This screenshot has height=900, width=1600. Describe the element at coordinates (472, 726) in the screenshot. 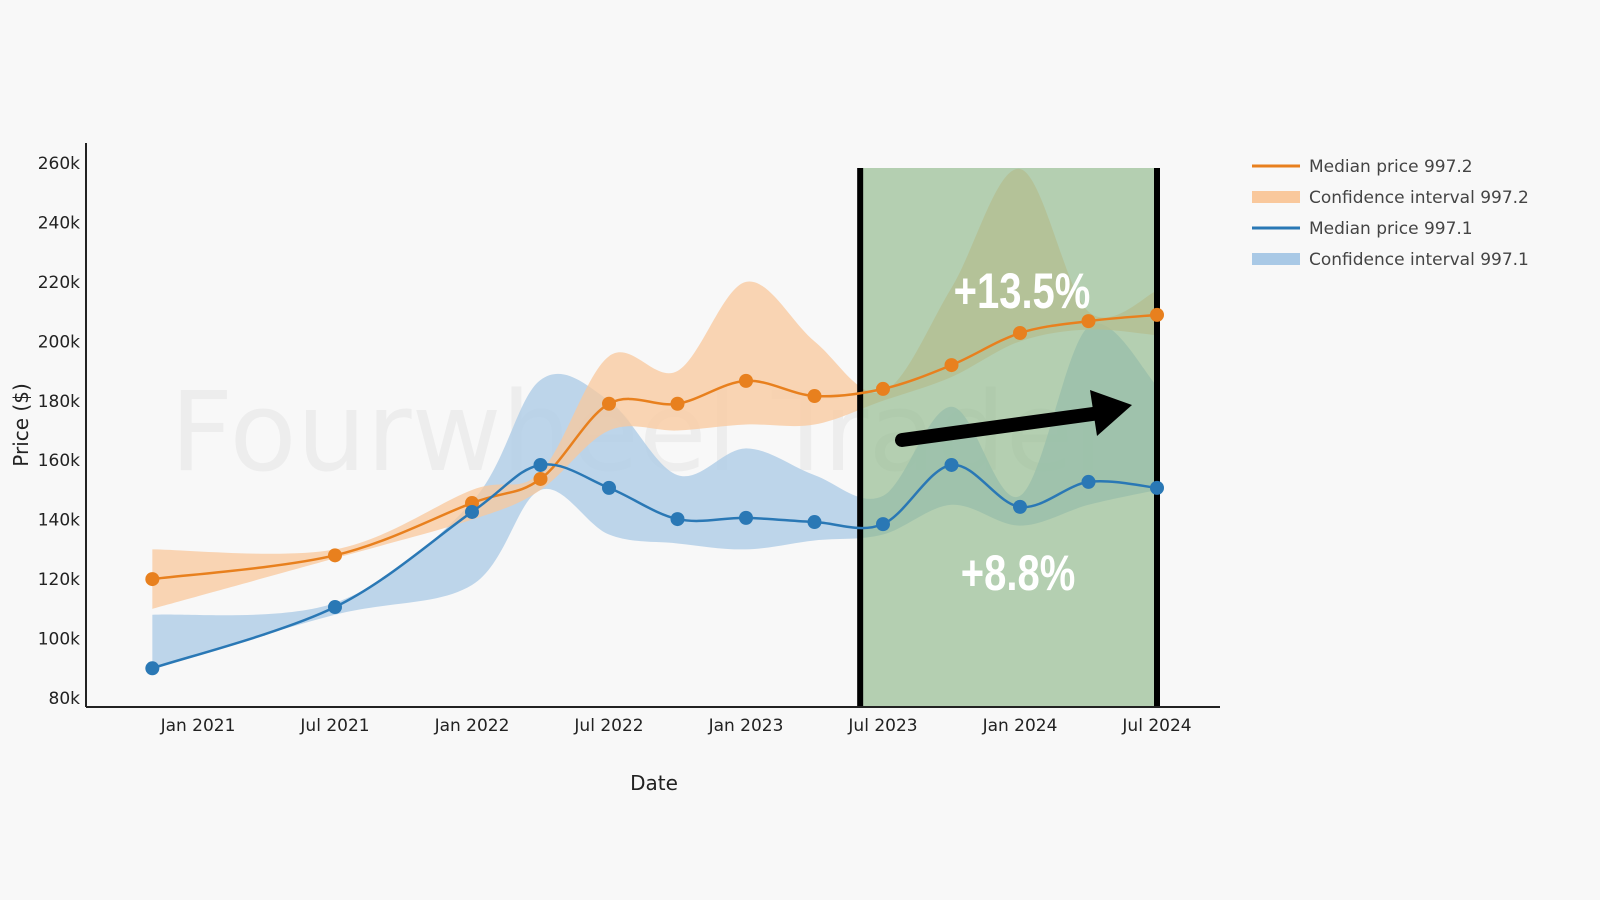

I see `x-tick-label: Jan 2022` at that location.